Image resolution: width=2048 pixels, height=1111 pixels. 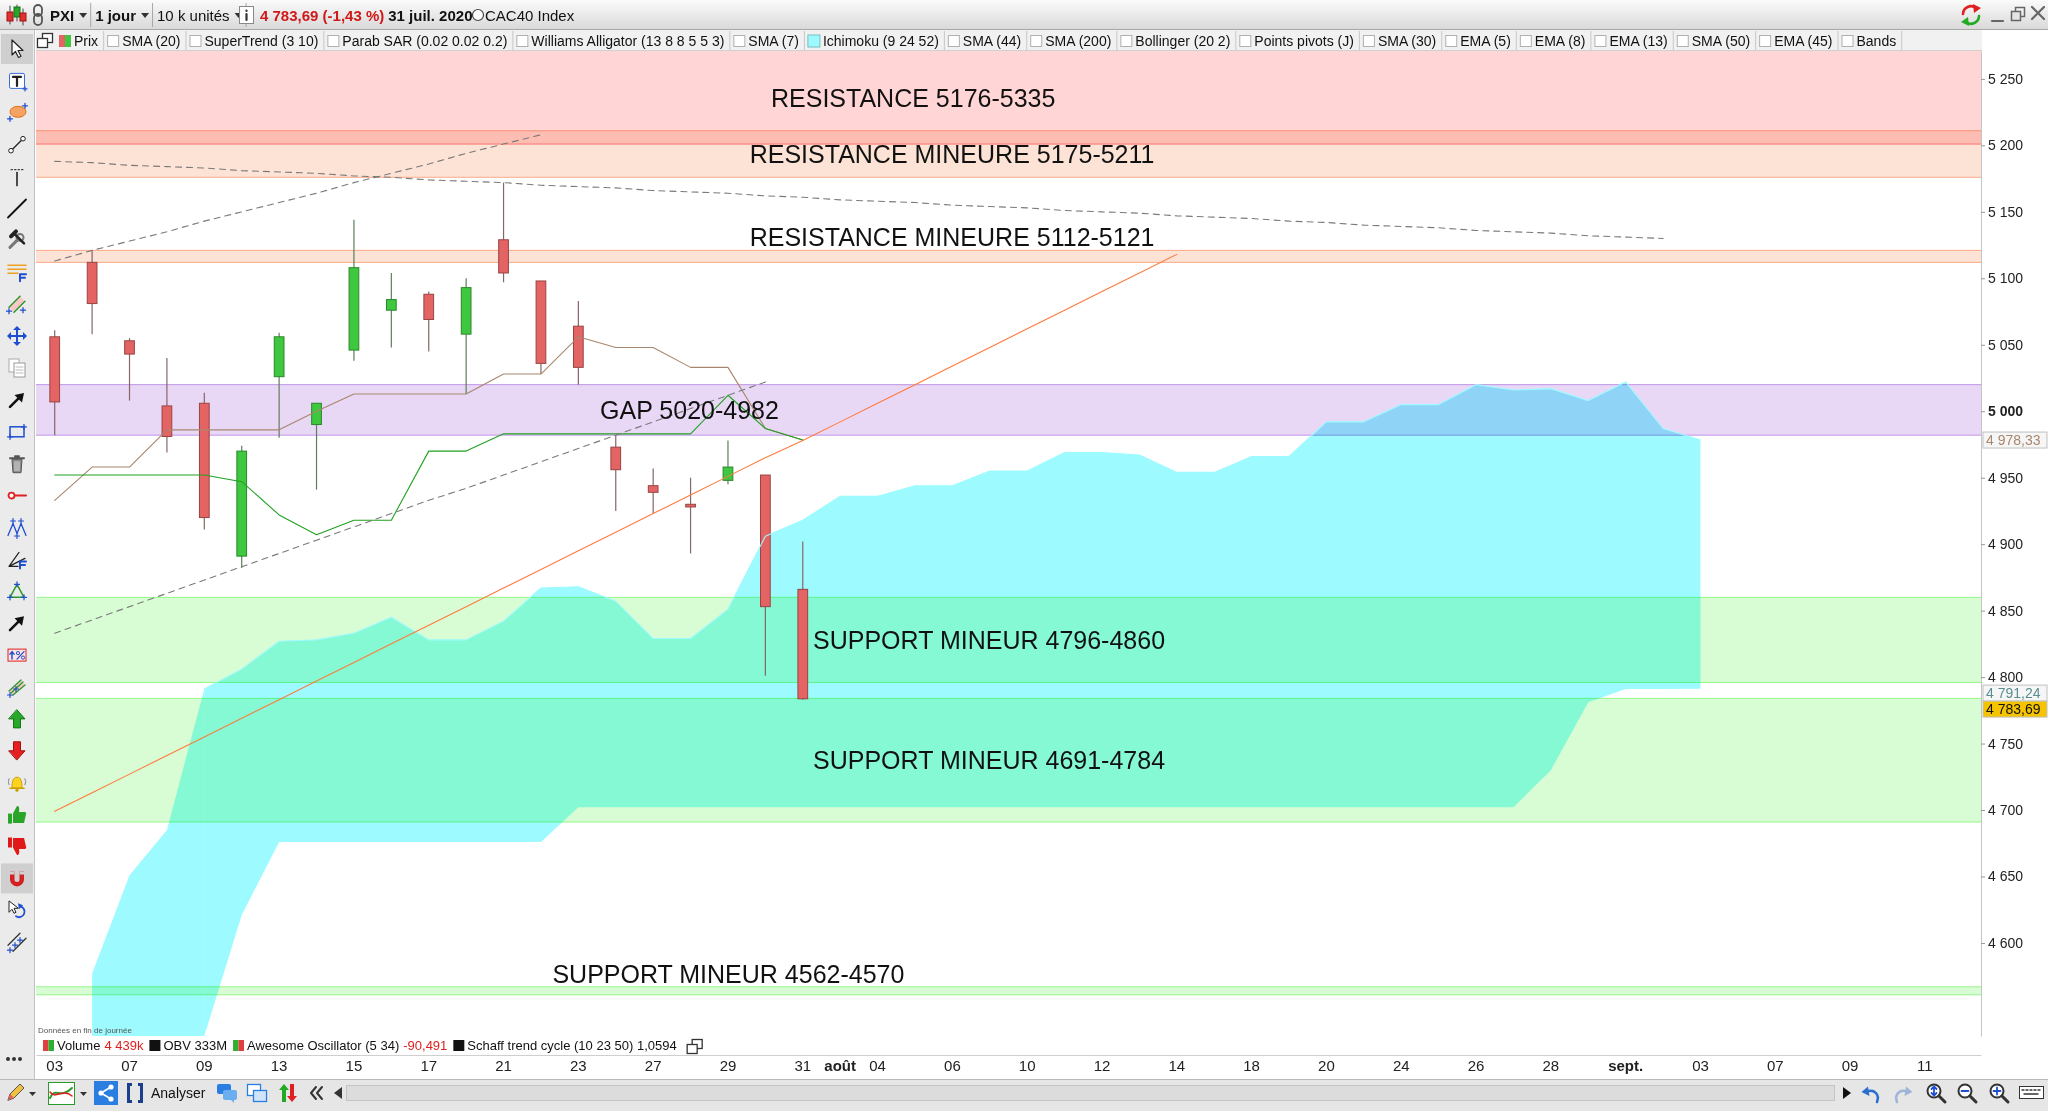 What do you see at coordinates (1027, 1065) in the screenshot?
I see `x-tick-label: 10` at bounding box center [1027, 1065].